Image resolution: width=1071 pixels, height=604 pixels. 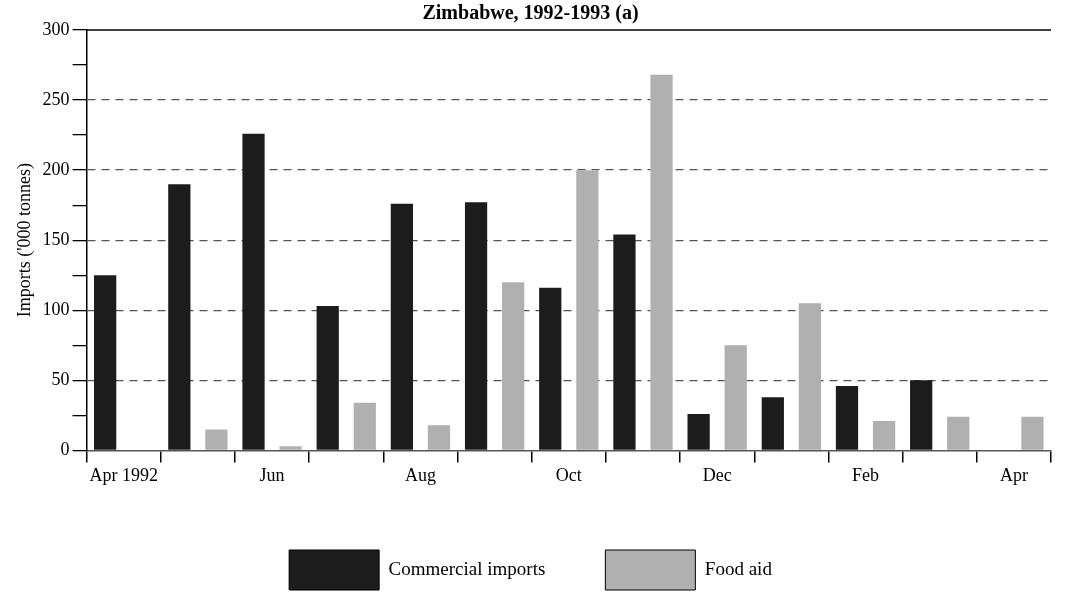 I want to click on legend-label: Commercial imports, so click(x=467, y=568).